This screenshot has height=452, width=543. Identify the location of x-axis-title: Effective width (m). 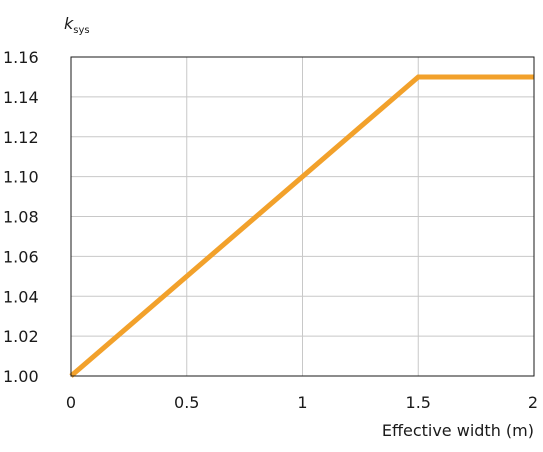
(458, 430).